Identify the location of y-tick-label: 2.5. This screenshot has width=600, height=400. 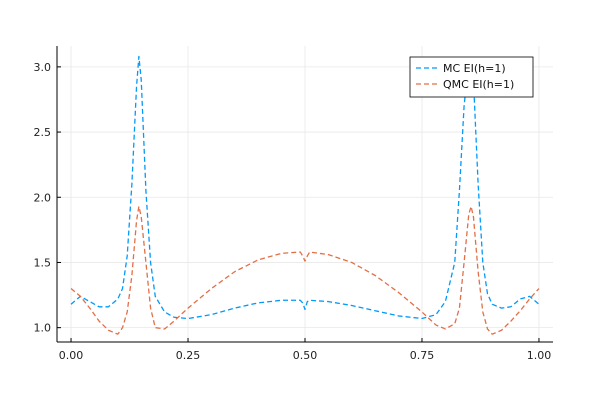
(43, 132).